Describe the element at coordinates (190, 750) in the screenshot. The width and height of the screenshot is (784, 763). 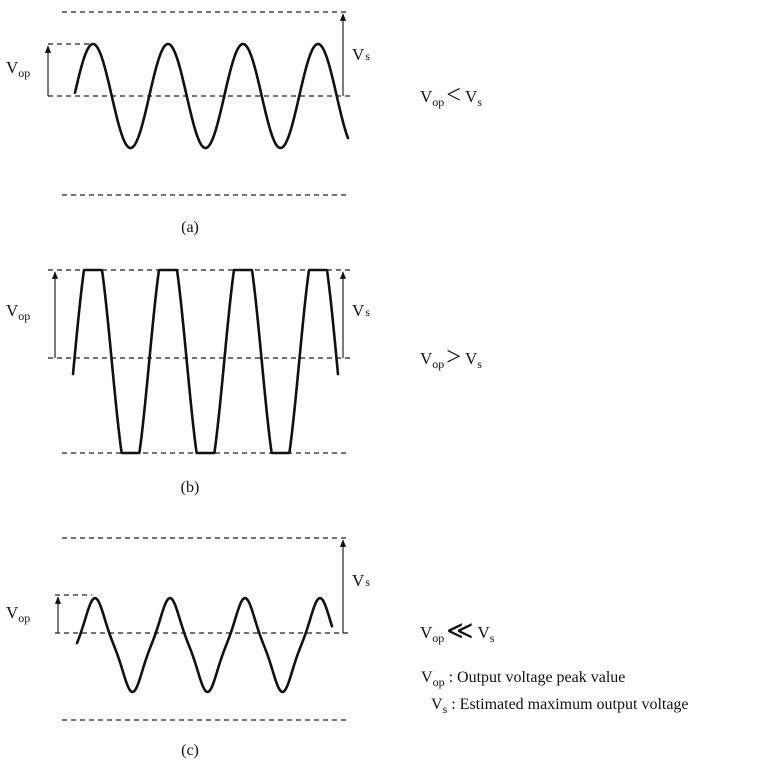
I see `caption-c: (c)` at that location.